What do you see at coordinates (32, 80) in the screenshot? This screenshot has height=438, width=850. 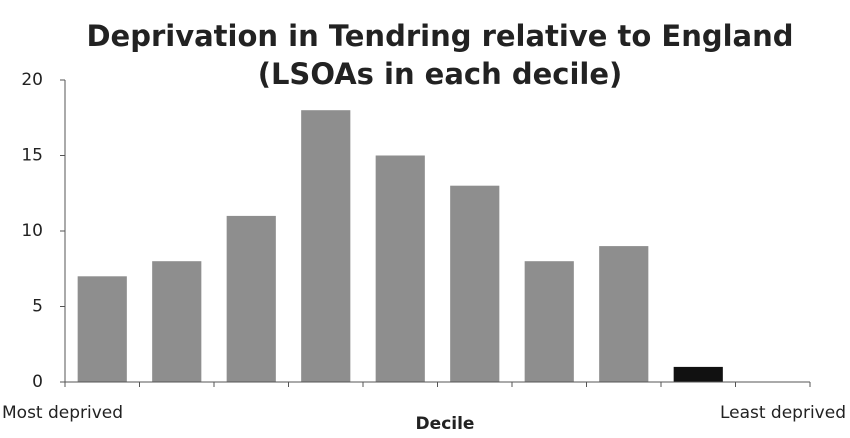 I see `y-tick-label: 20` at bounding box center [32, 80].